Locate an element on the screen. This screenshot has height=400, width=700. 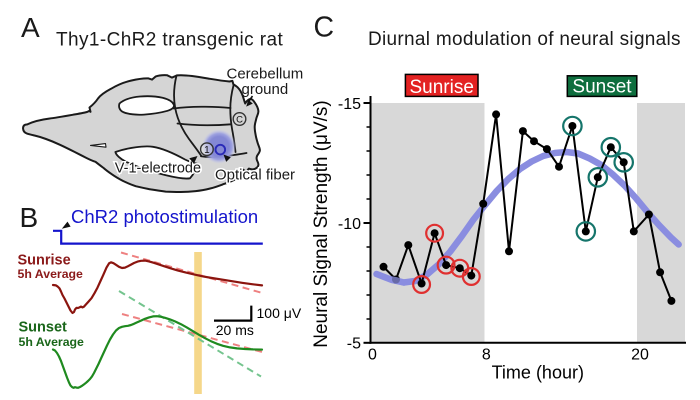
svg-text: -5 is located at coordinates (354, 344).